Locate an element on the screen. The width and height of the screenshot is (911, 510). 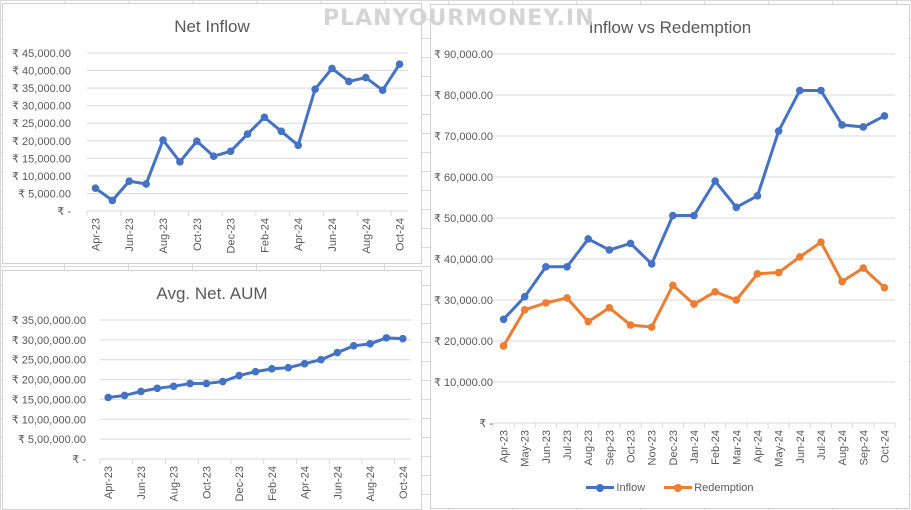
y-tick-label: ₹ 70,000.00 is located at coordinates (463, 137).